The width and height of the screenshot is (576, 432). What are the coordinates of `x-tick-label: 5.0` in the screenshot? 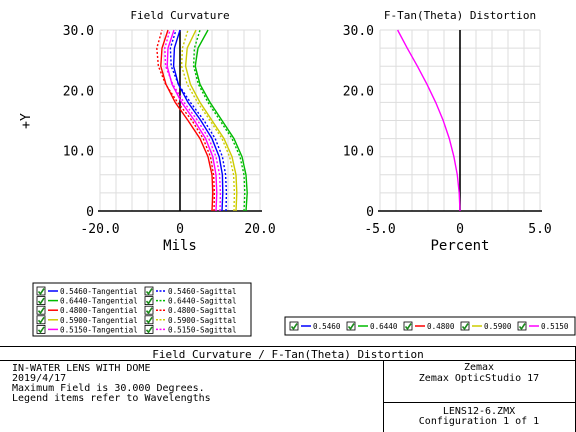 It's located at (539, 229).